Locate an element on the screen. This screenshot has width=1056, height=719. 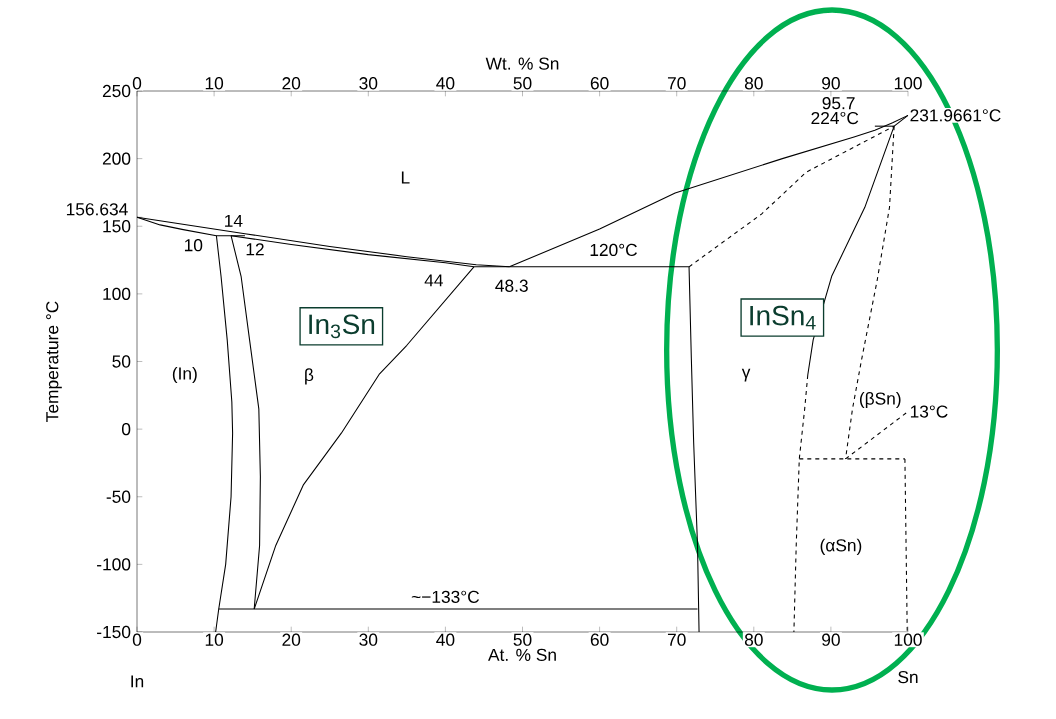
y-tick-label: -50 is located at coordinates (118, 496).